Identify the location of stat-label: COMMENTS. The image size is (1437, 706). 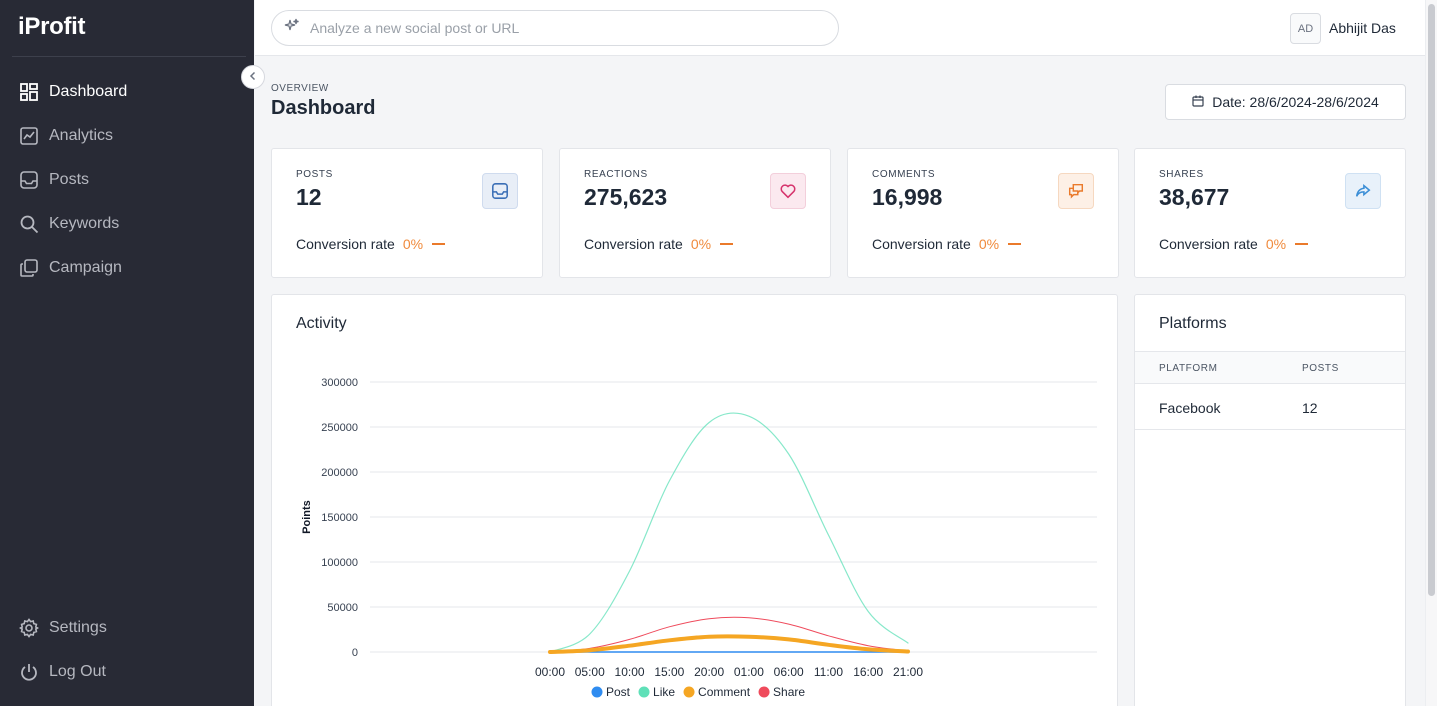
(904, 174).